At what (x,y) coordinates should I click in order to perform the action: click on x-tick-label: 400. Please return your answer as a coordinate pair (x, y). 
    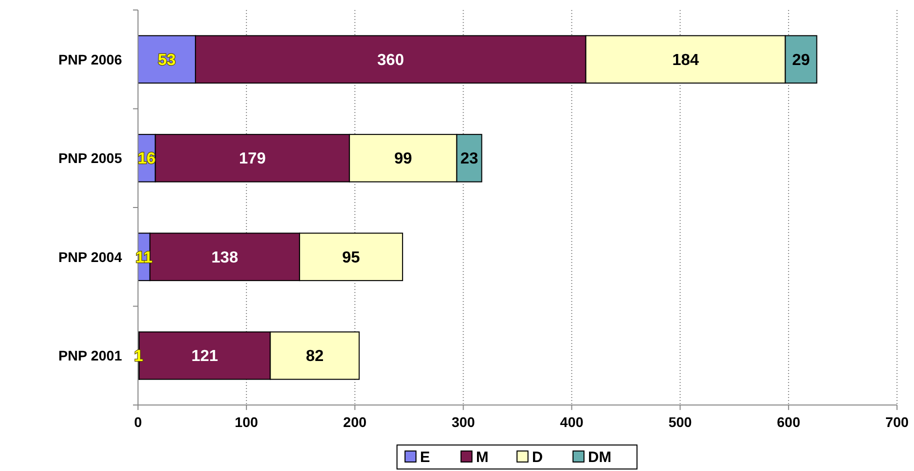
    Looking at the image, I should click on (572, 422).